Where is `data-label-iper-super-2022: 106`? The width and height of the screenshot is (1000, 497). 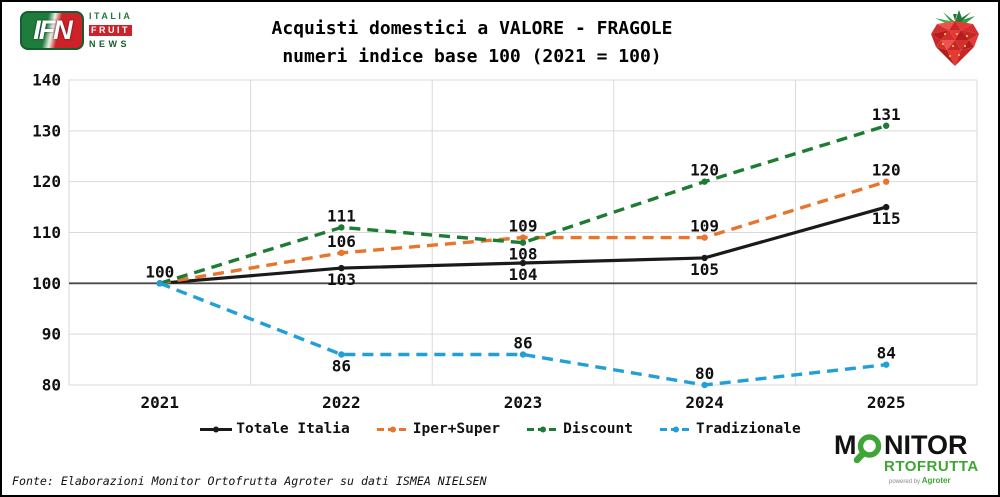 data-label-iper-super-2022: 106 is located at coordinates (341, 241).